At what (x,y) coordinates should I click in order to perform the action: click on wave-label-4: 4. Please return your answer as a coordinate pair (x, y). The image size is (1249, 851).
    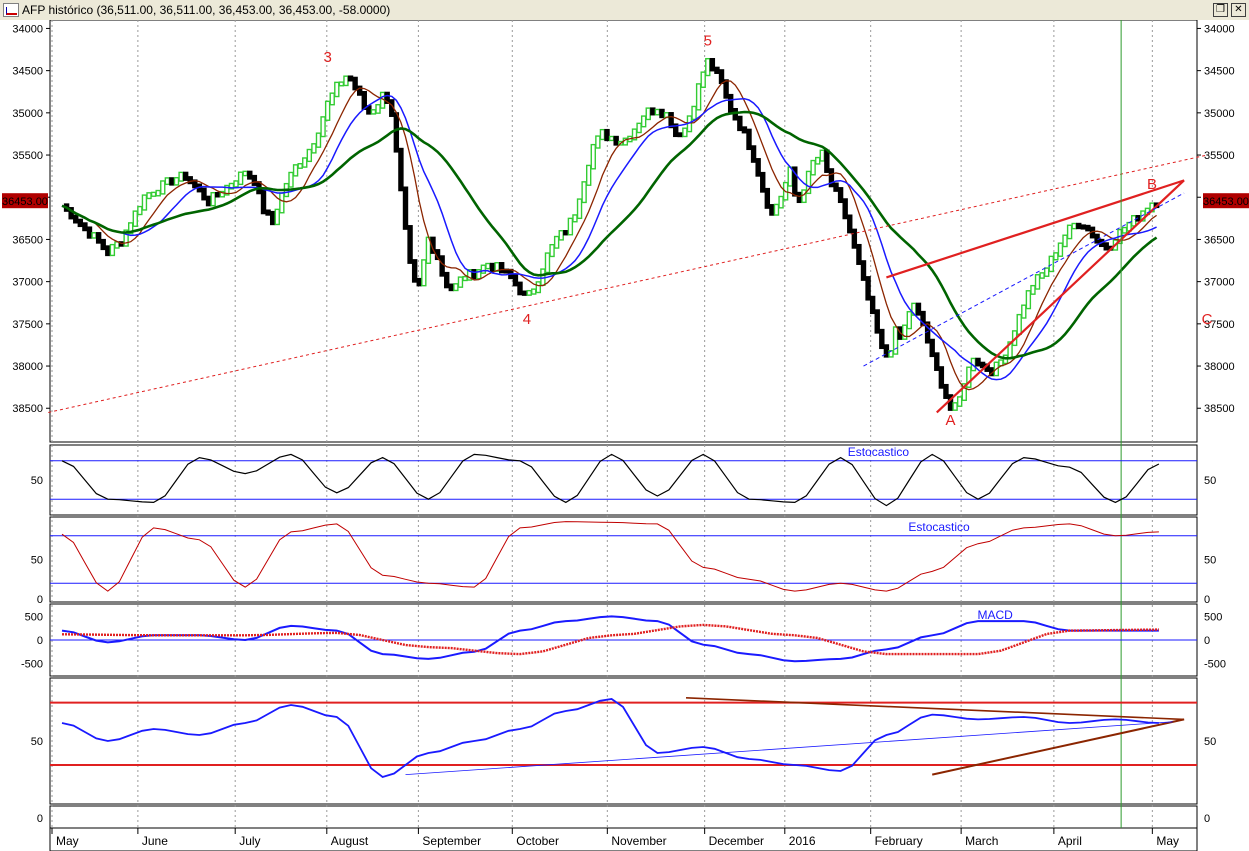
    Looking at the image, I should click on (527, 319).